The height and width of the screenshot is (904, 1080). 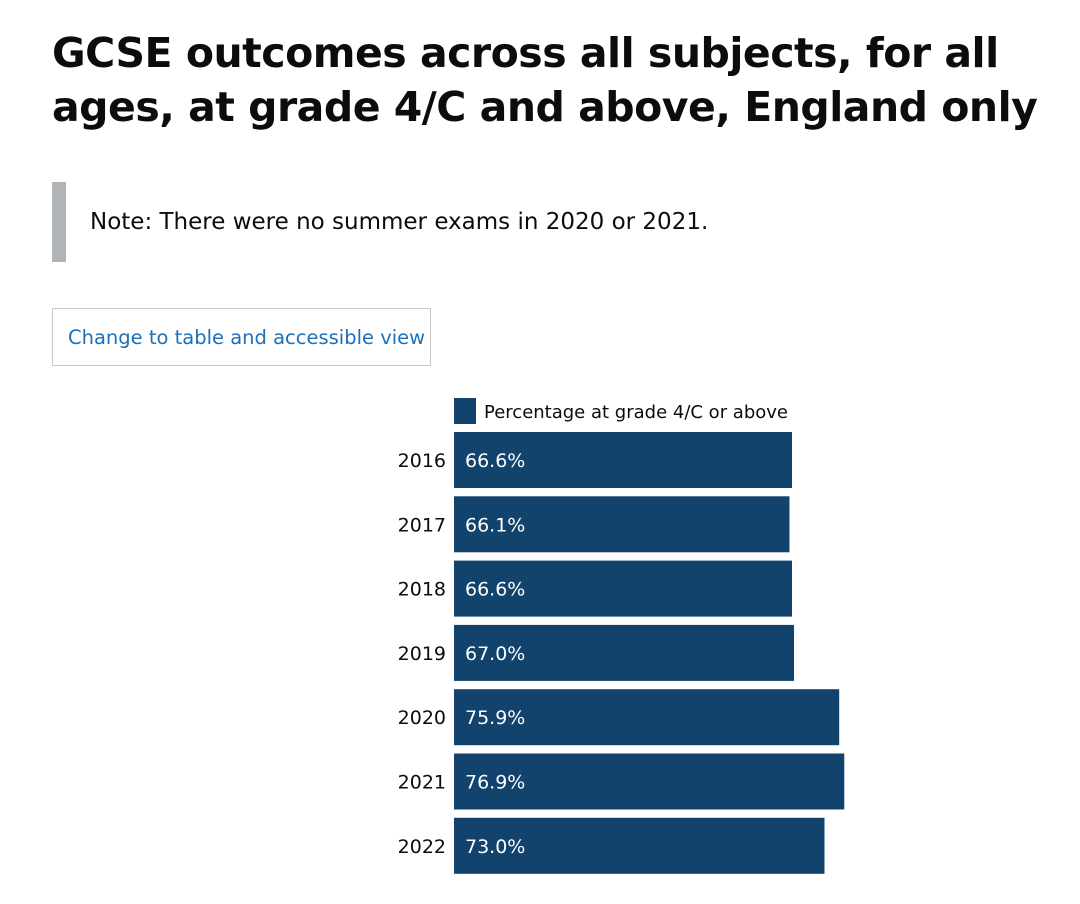 I want to click on legend-swatch, so click(x=465, y=411).